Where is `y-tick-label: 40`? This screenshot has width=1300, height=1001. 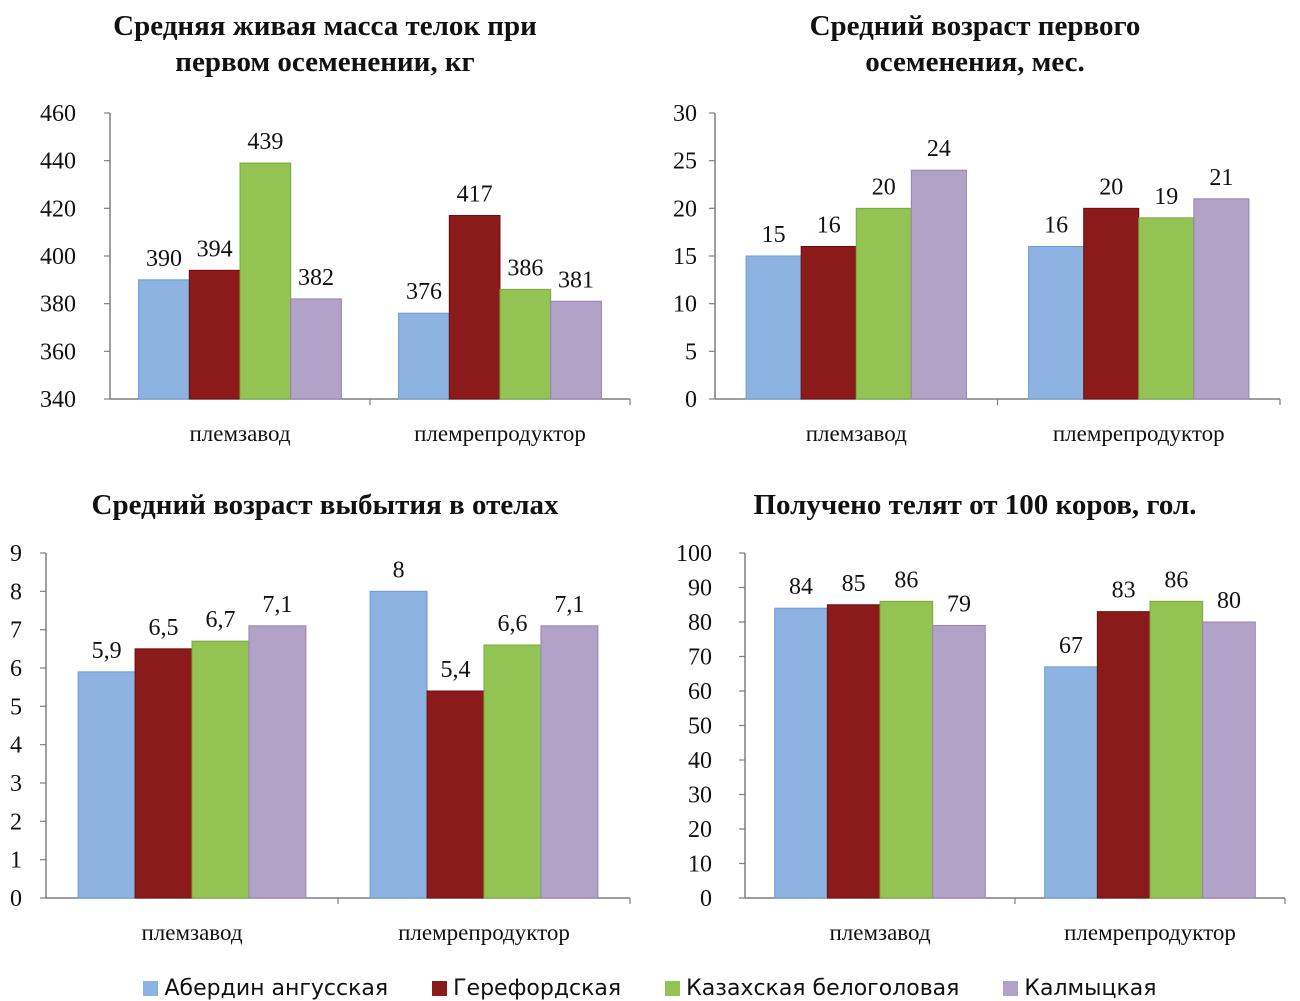
y-tick-label: 40 is located at coordinates (700, 761).